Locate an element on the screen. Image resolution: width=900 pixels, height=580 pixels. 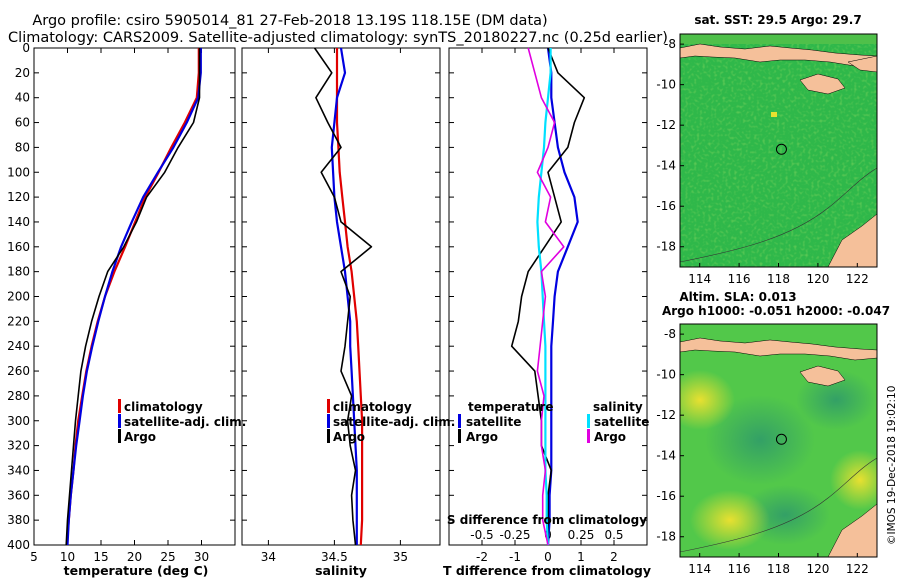
x-tick-label: 34 is located at coordinates (268, 557).